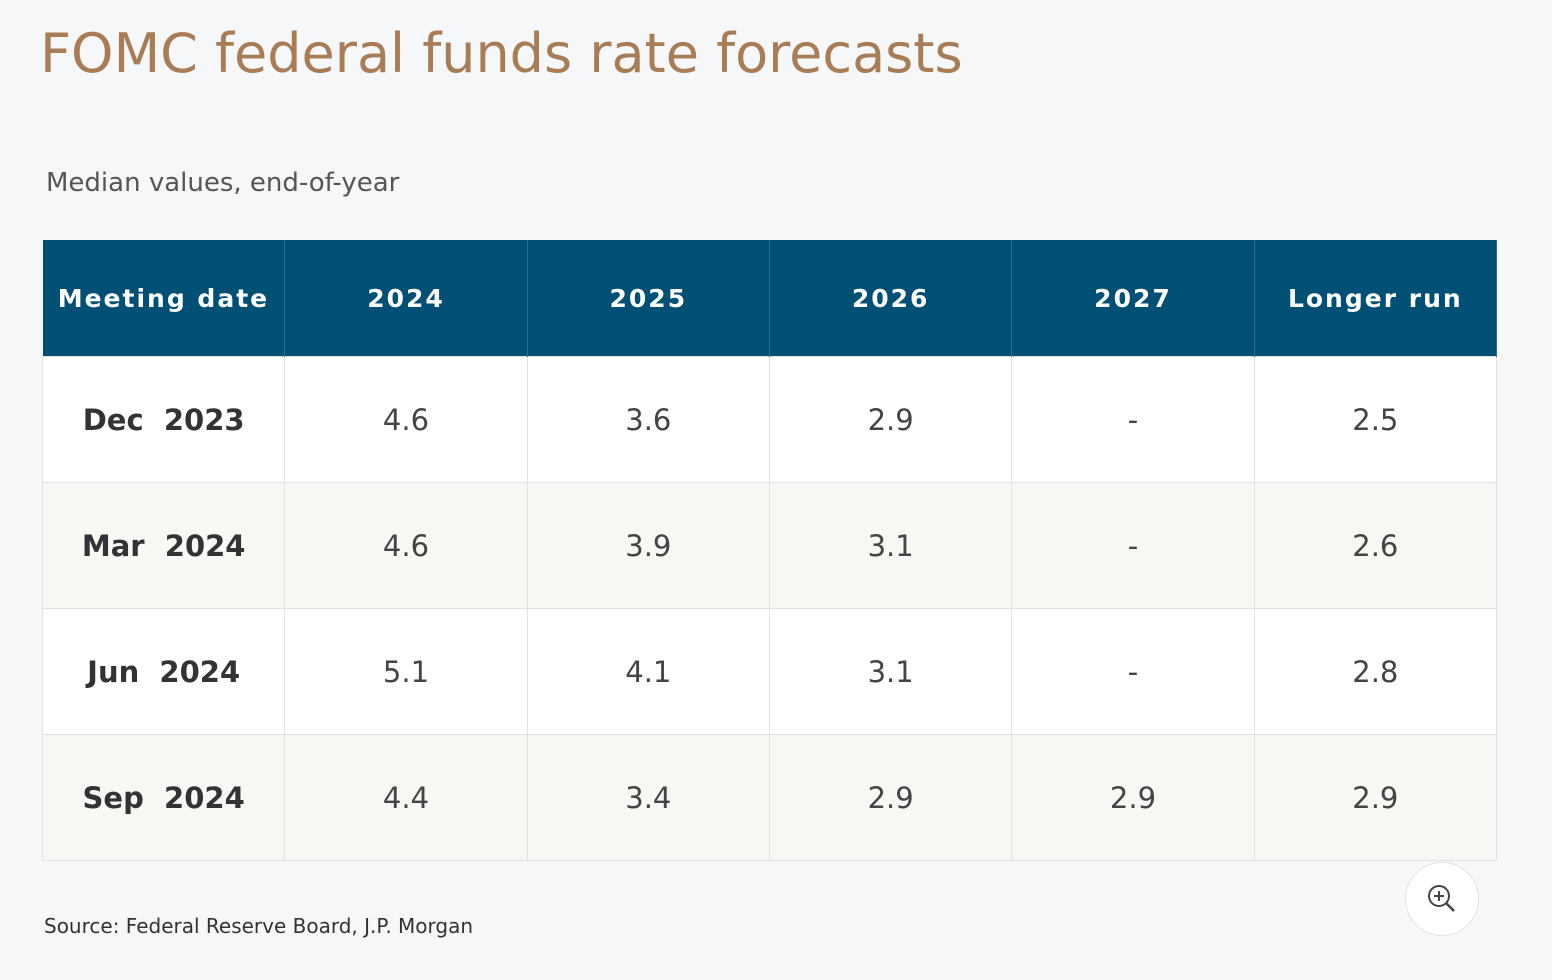  I want to click on row: Sep 2024 4.4 3.4 2.9 2.9 2.9, so click(769, 797).